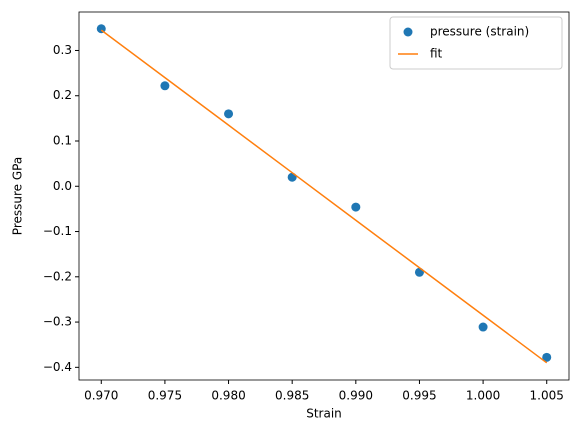  Describe the element at coordinates (62, 95) in the screenshot. I see `y-tick-label: 0.2` at that location.